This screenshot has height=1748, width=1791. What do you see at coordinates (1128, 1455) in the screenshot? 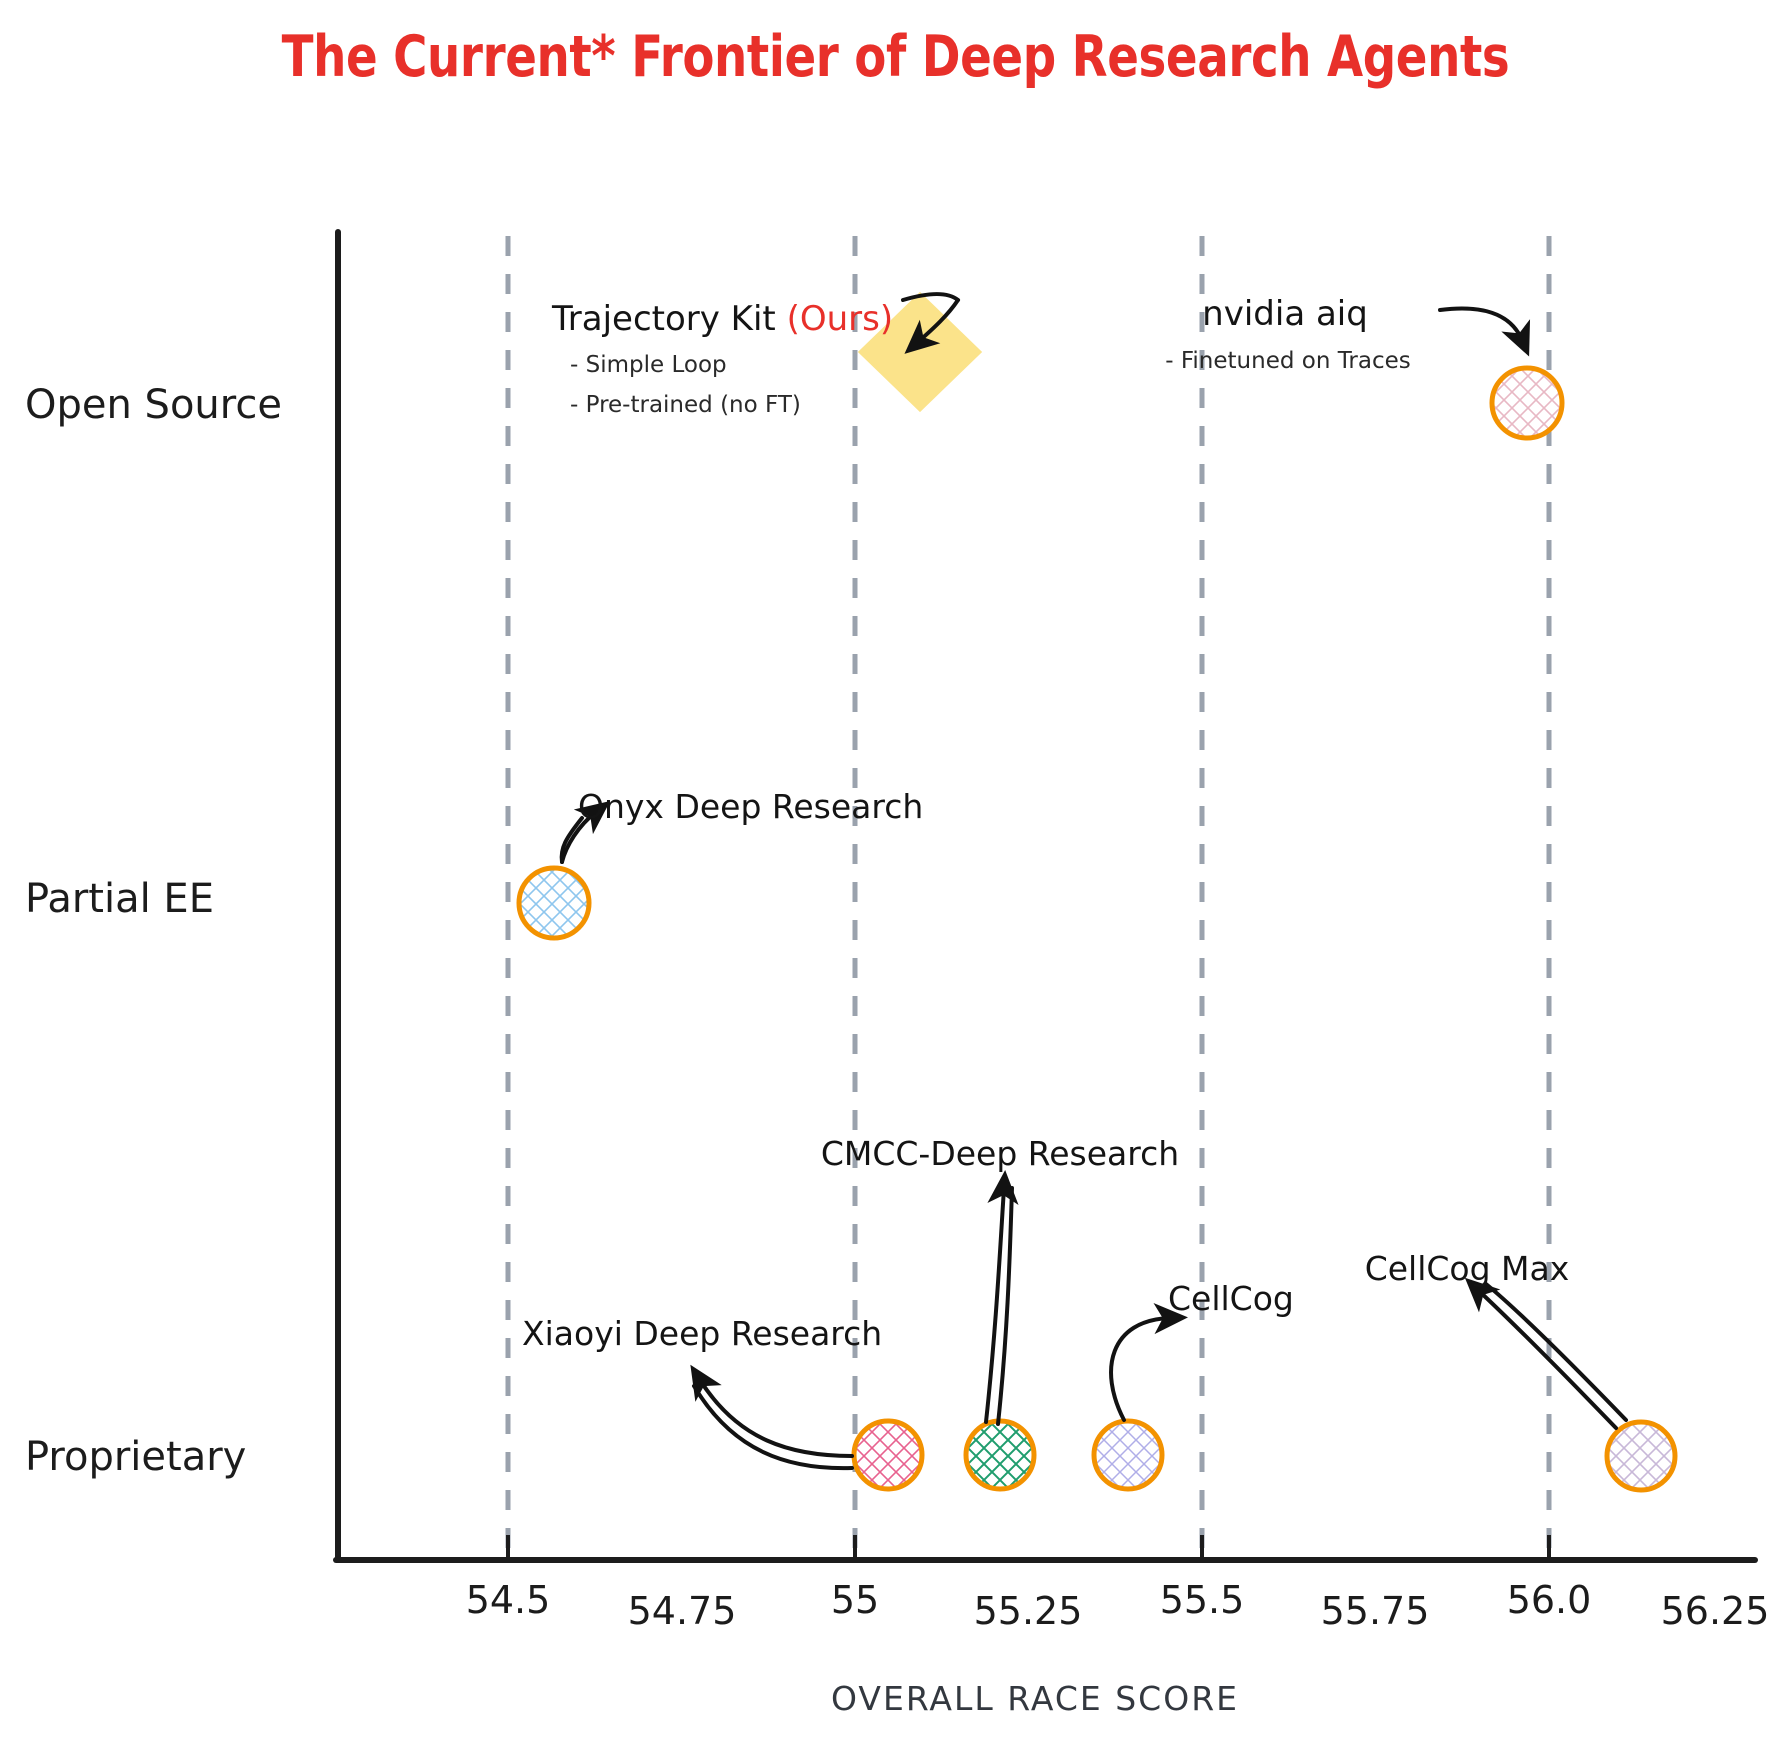
I see `marker-cellcog` at bounding box center [1128, 1455].